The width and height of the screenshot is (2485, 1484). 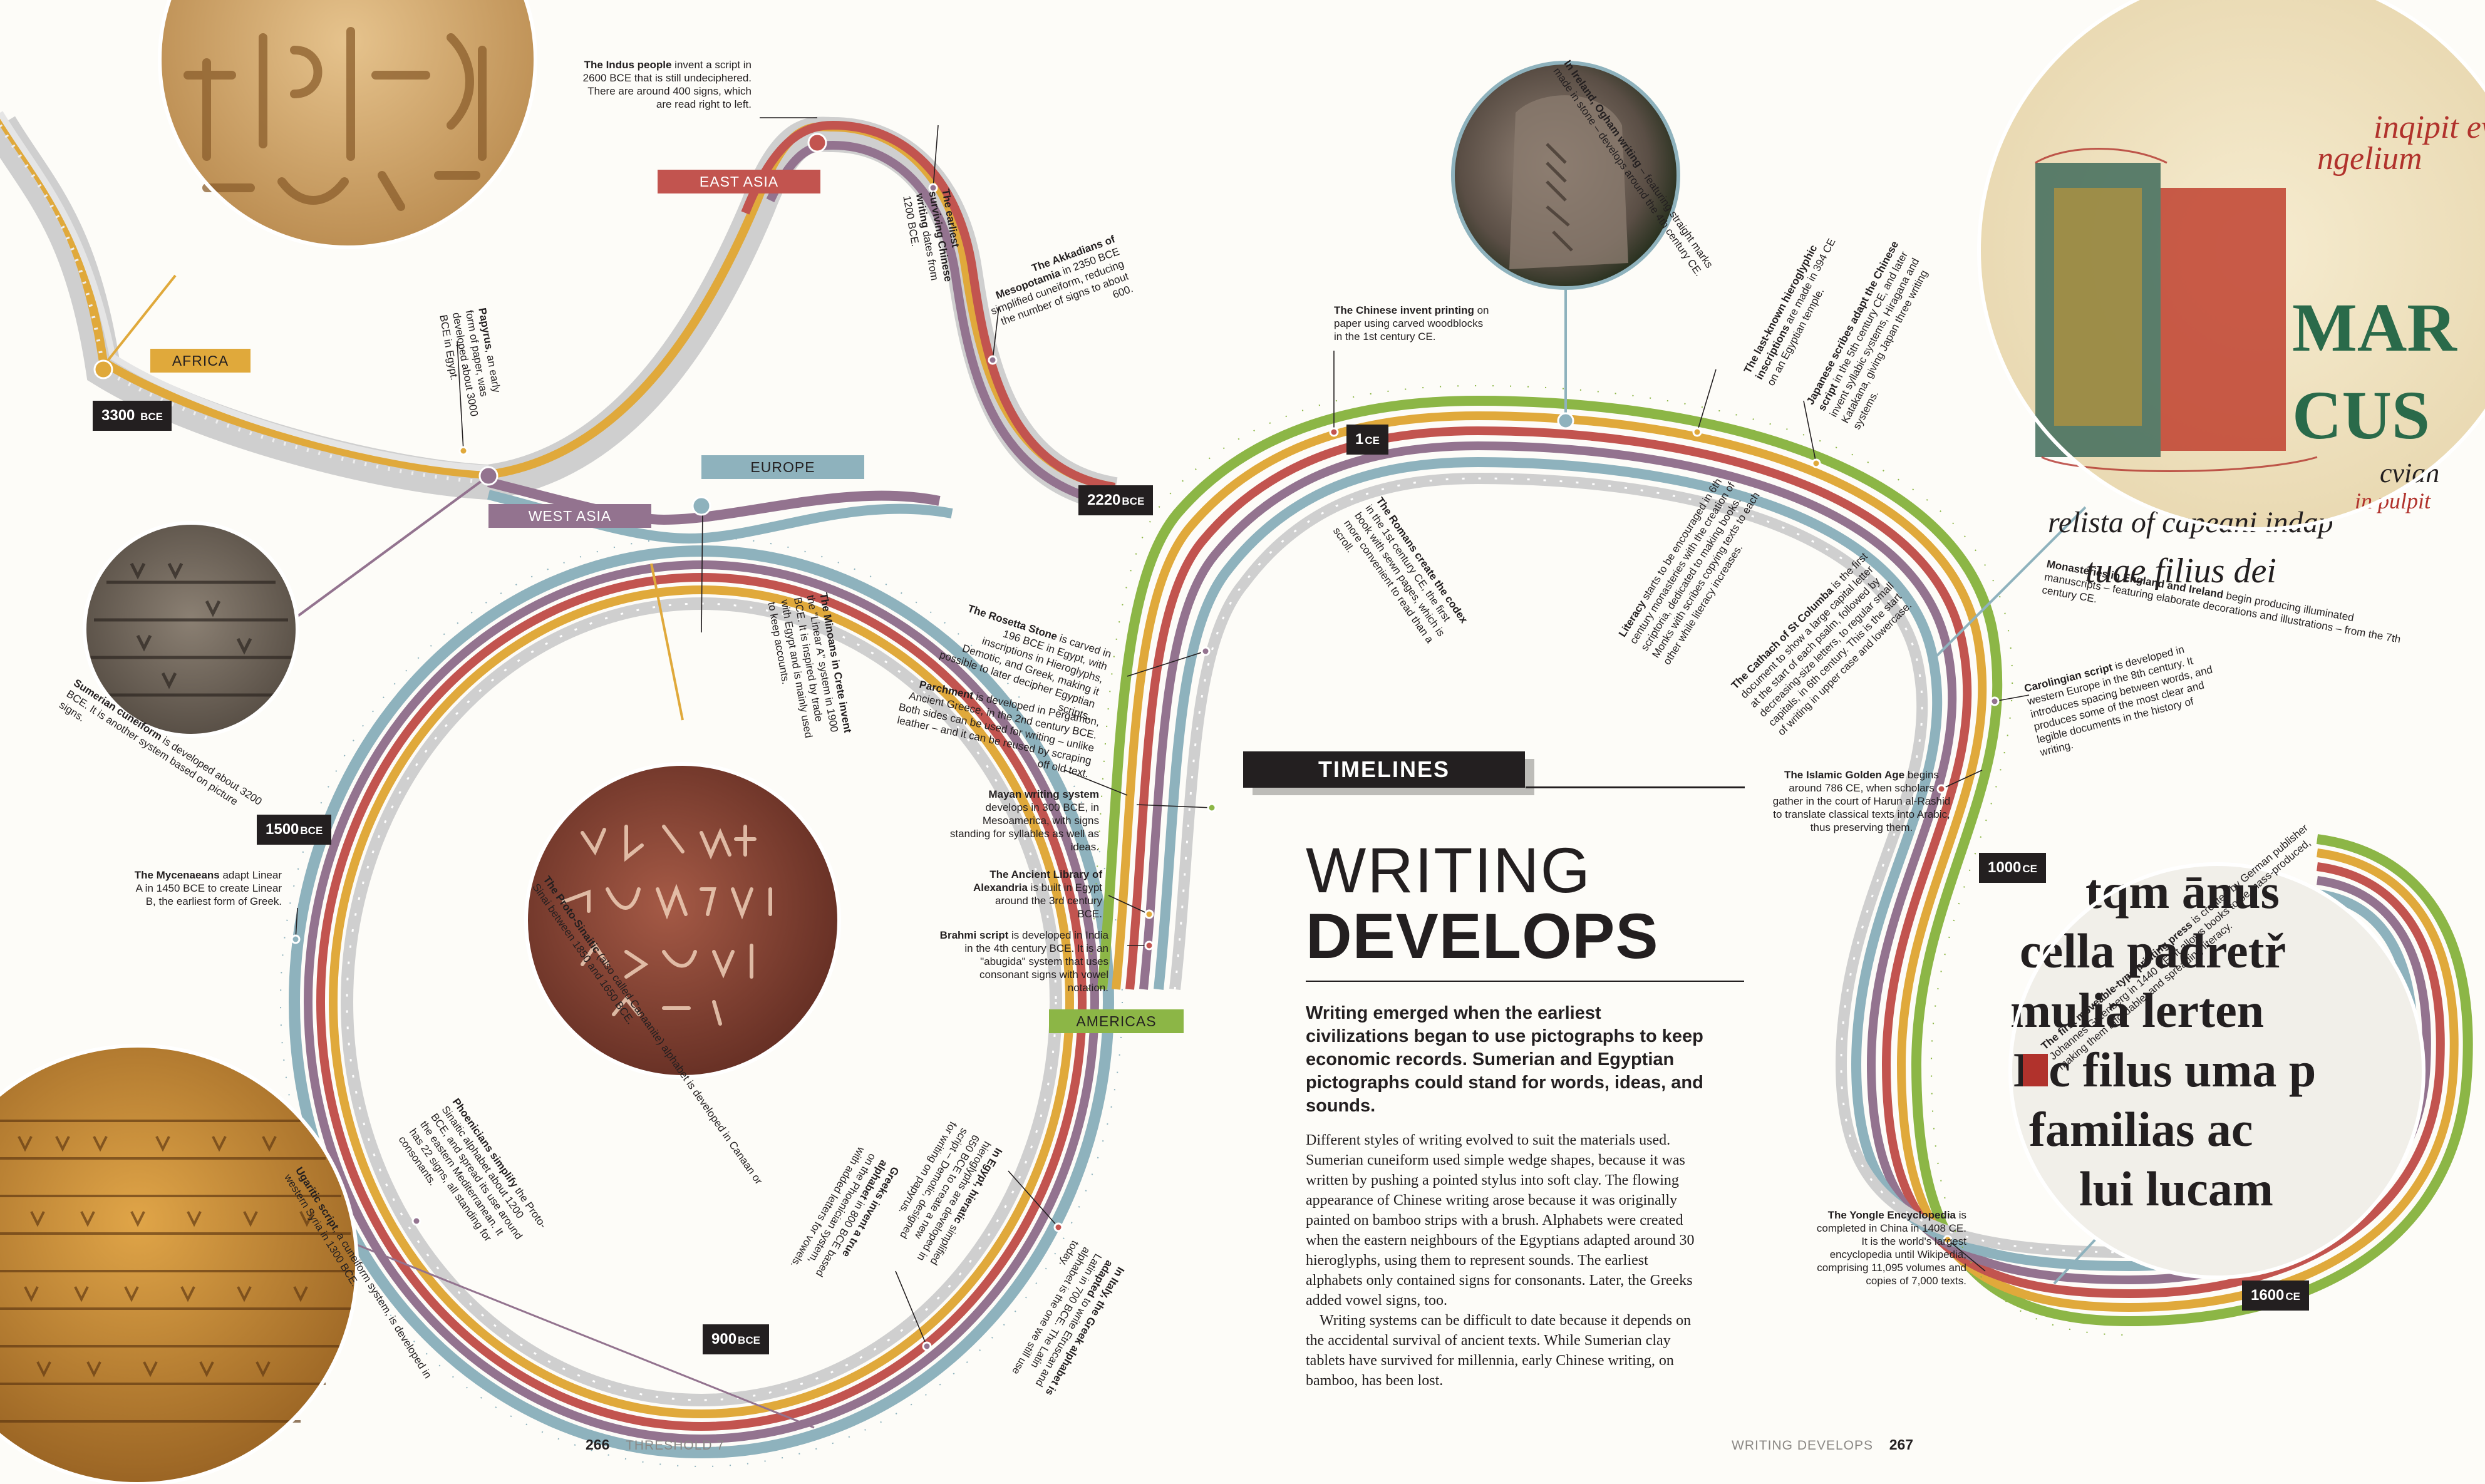 I want to click on date-1500-num: 1500, so click(x=282, y=829).